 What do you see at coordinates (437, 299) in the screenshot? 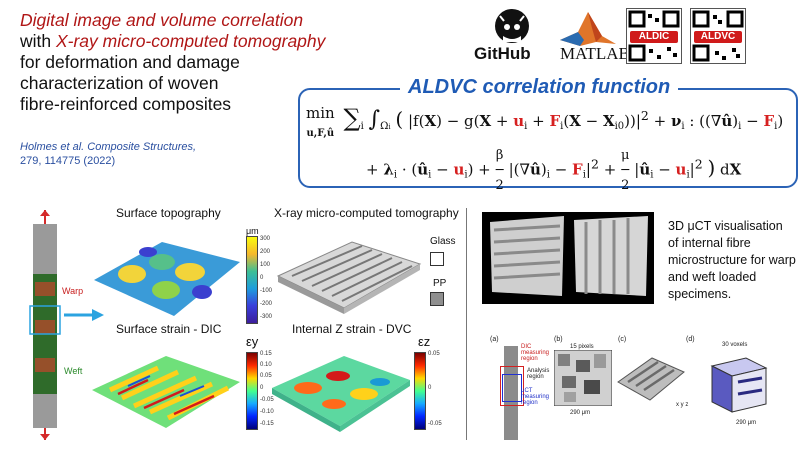
I see `pp-swatch` at bounding box center [437, 299].